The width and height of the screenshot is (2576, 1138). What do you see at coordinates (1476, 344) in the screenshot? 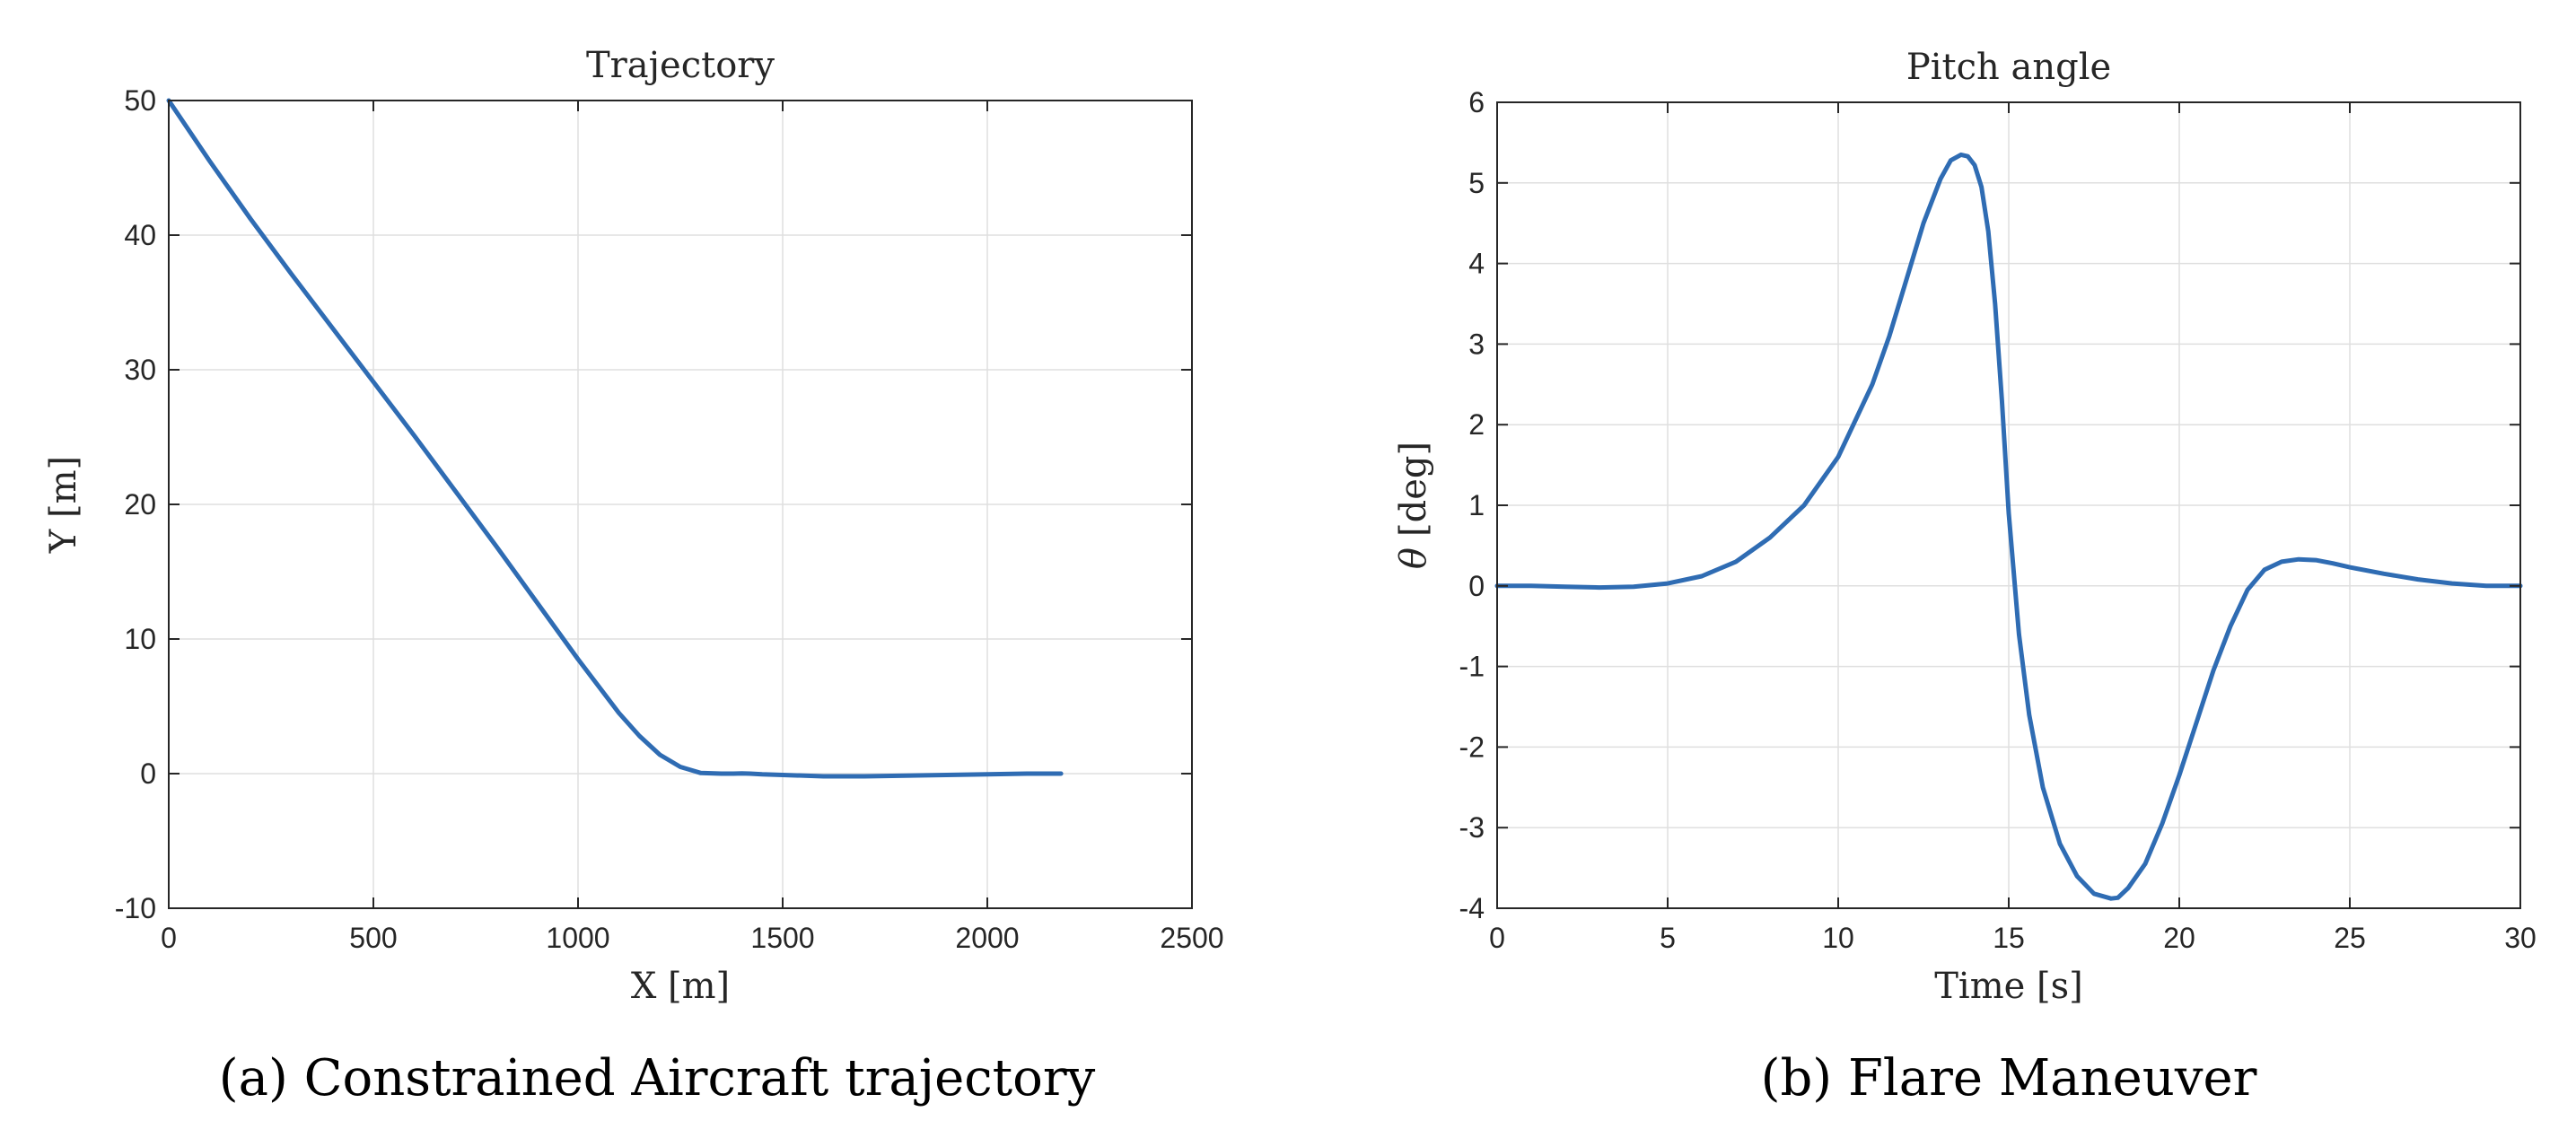
I see `y-tick-label: 3` at bounding box center [1476, 344].